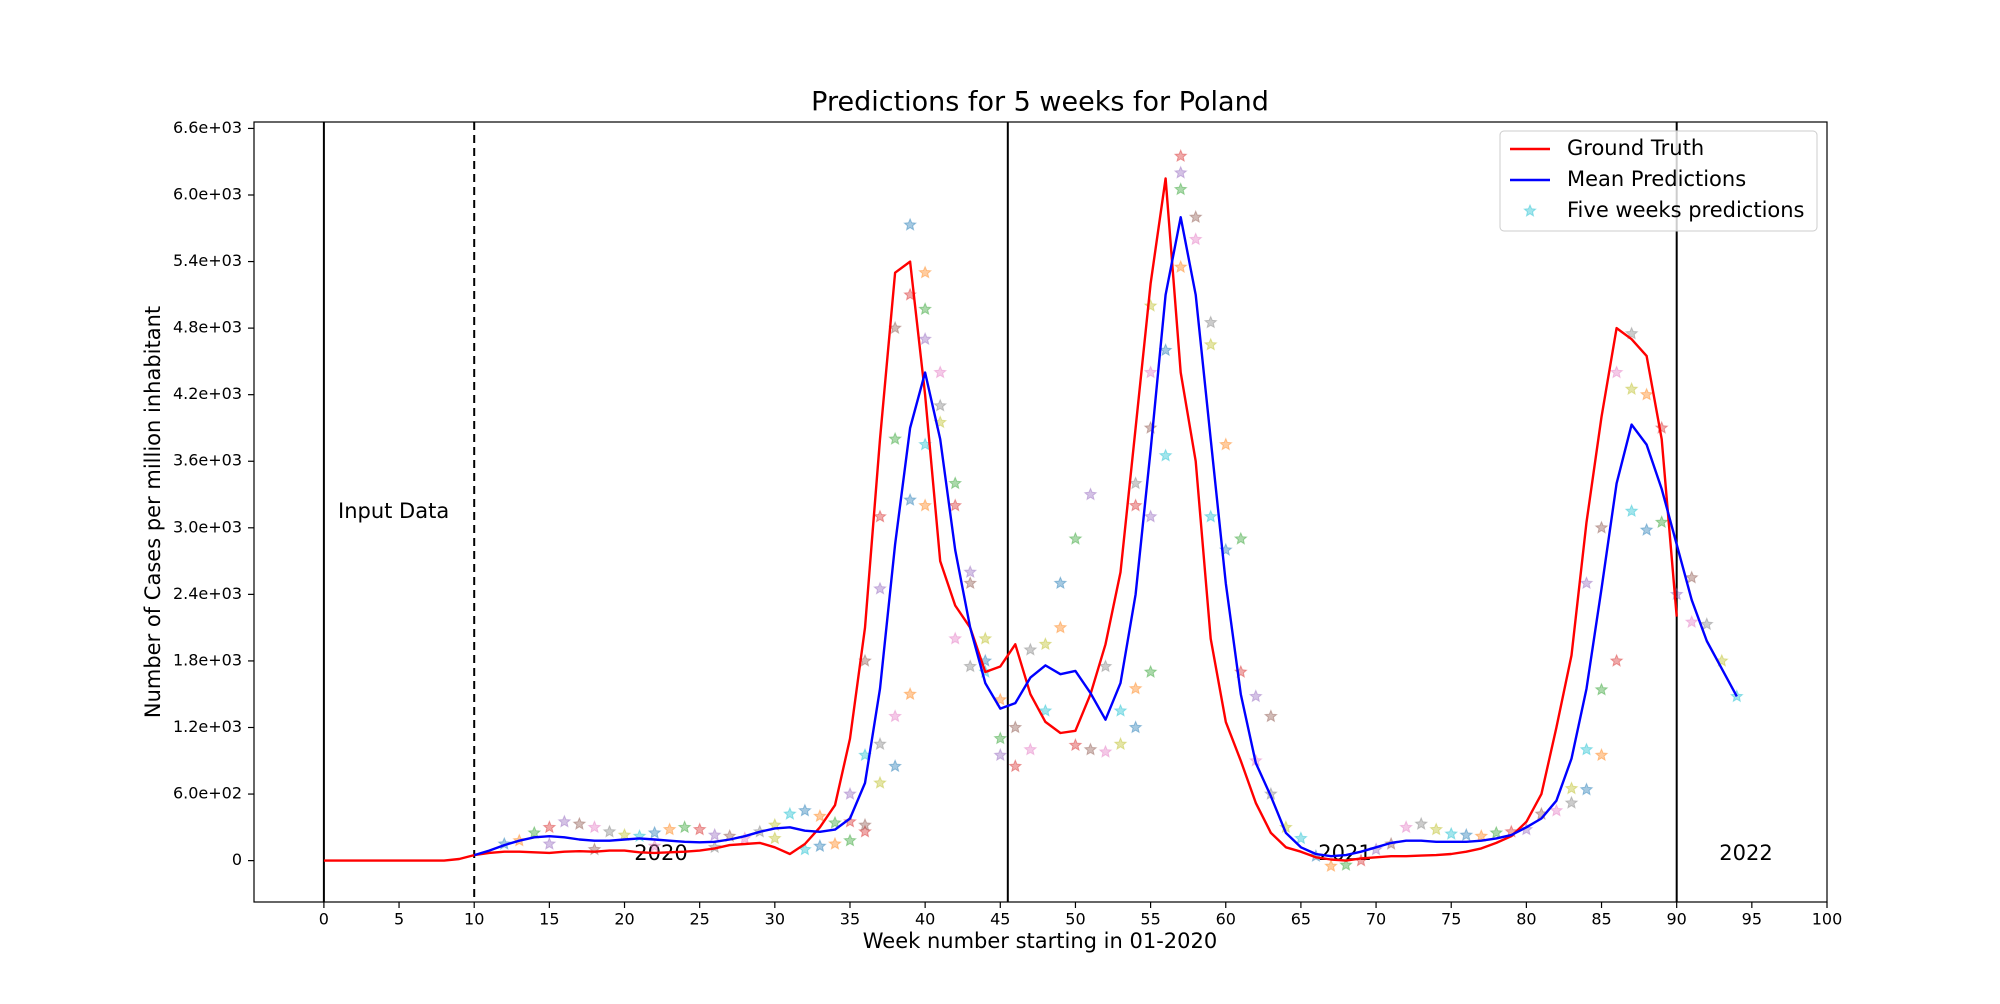 The height and width of the screenshot is (1004, 2000). I want to click on x-axis-label: Week number starting in 01-2020, so click(1040, 941).